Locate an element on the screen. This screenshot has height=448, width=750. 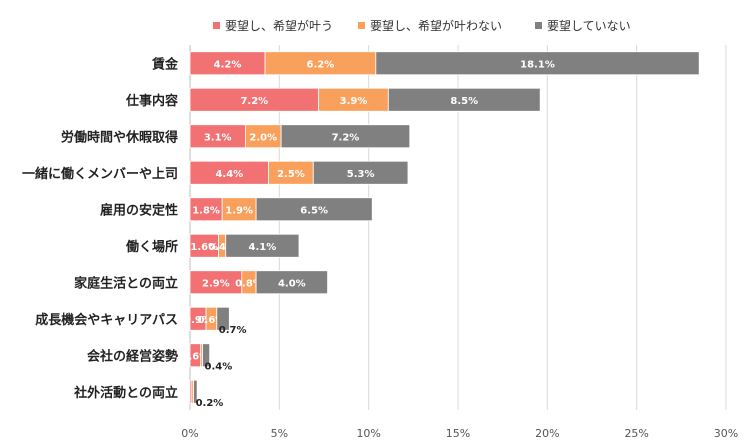
data-label: 4.0% is located at coordinates (292, 283).